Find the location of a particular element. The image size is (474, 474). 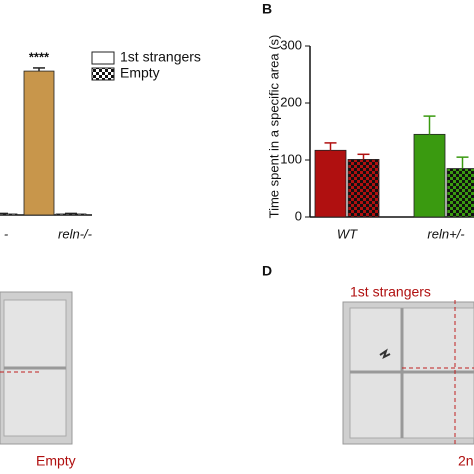

x-tick-label: - is located at coordinates (6, 233).